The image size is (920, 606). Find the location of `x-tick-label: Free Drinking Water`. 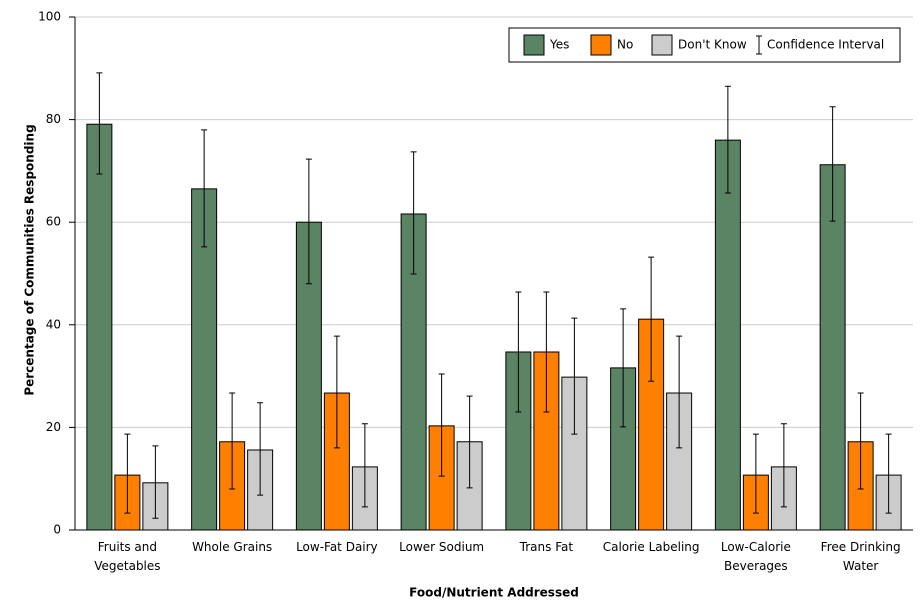

x-tick-label: Free Drinking Water is located at coordinates (860, 556).